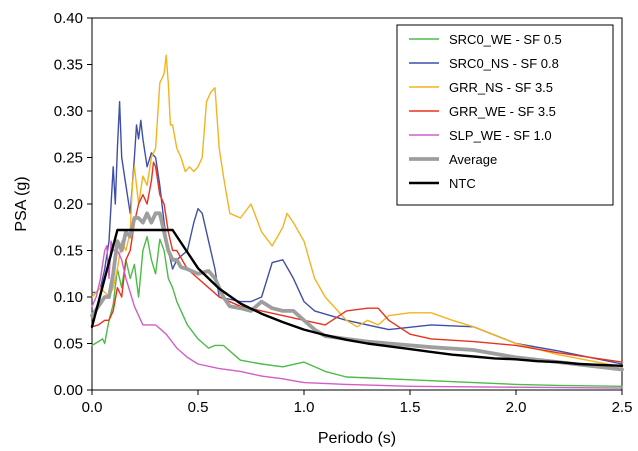 The image size is (638, 451). I want to click on legend-label: GRR_NS - SF 3.5, so click(501, 87).